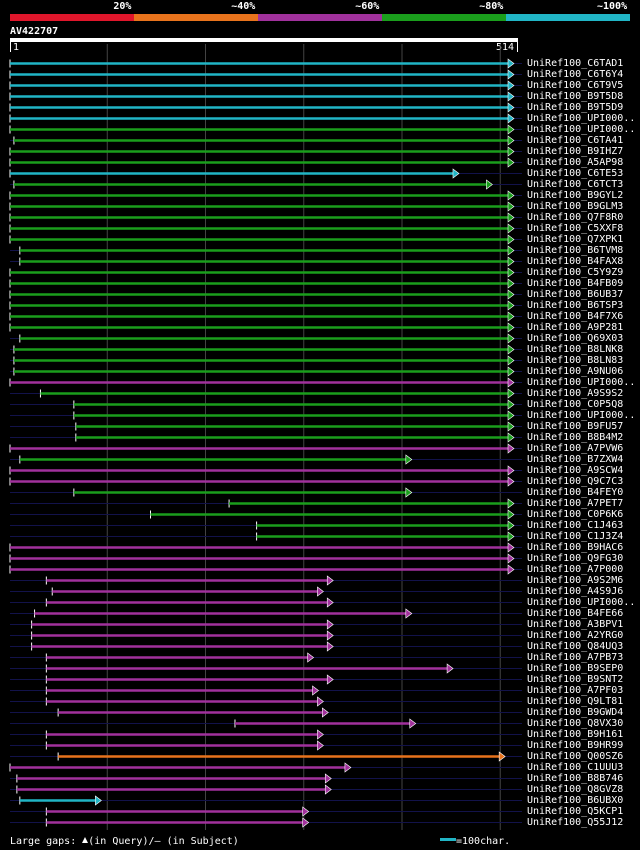  What do you see at coordinates (575, 140) in the screenshot?
I see `hit-label: UniRef100_C6TA41` at bounding box center [575, 140].